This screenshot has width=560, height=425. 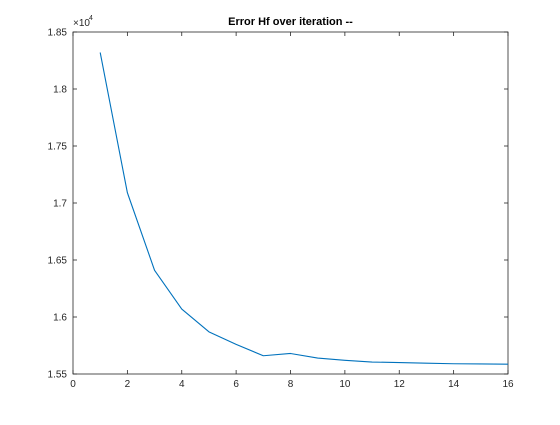 I want to click on y-exponent-power: 4, so click(x=91, y=18).